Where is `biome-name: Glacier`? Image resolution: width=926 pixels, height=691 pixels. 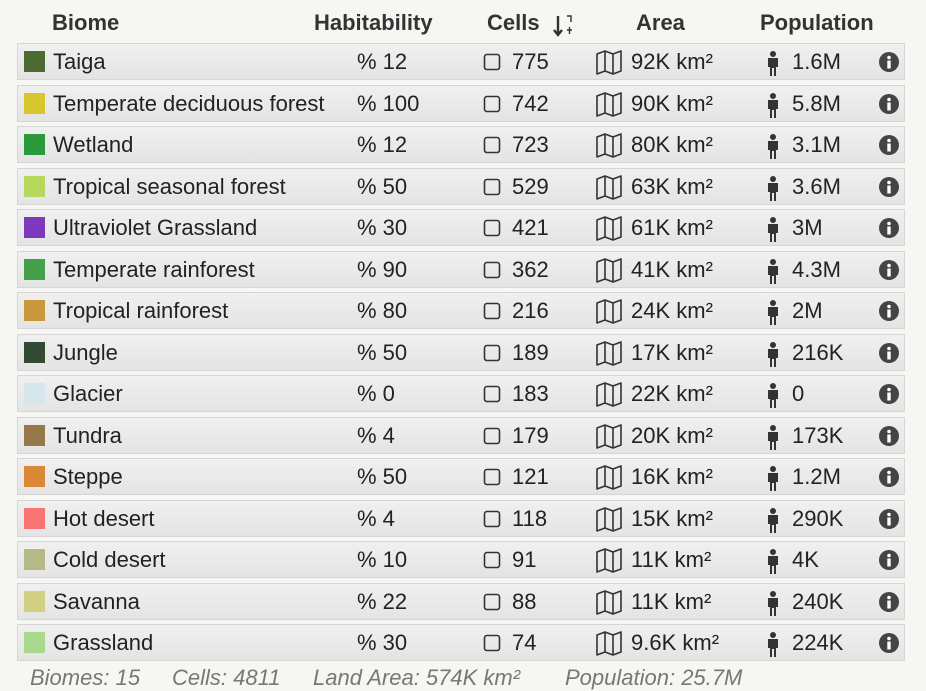 biome-name: Glacier is located at coordinates (88, 393).